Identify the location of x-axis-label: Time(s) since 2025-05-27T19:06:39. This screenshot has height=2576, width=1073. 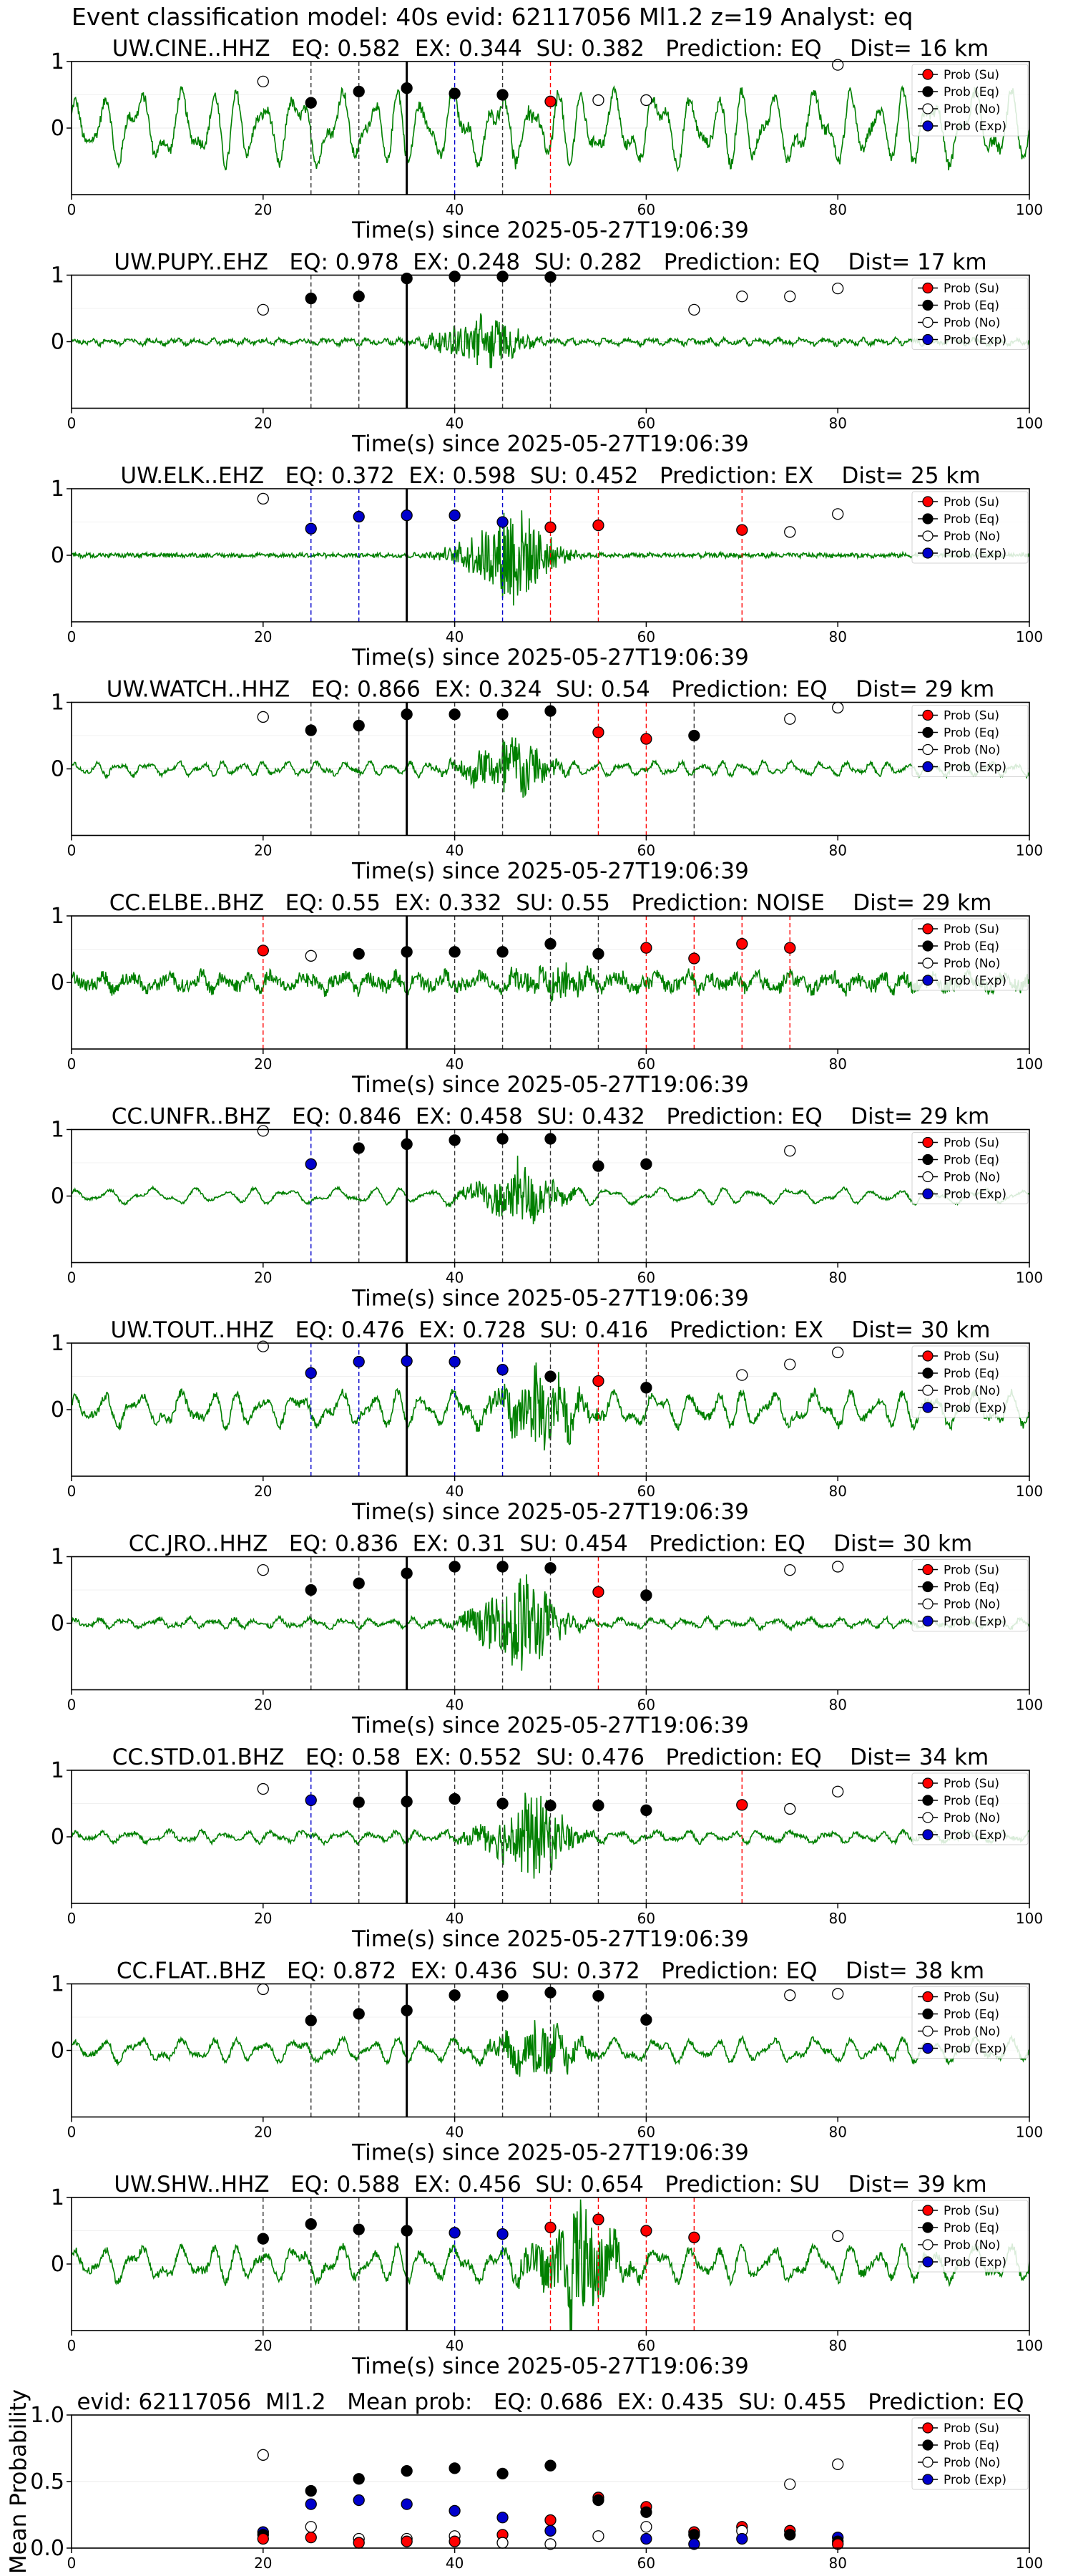
(550, 871).